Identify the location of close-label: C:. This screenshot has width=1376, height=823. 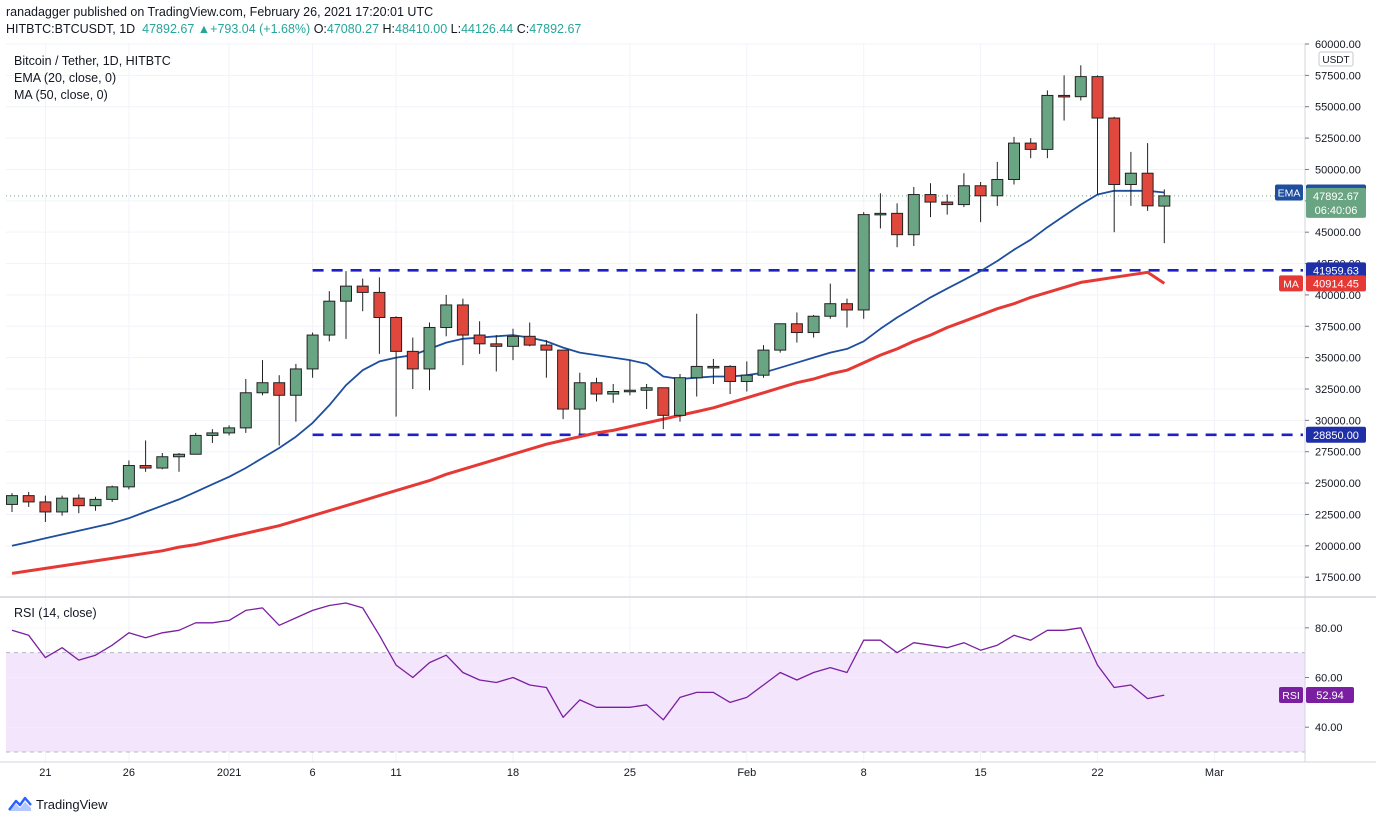
(523, 29).